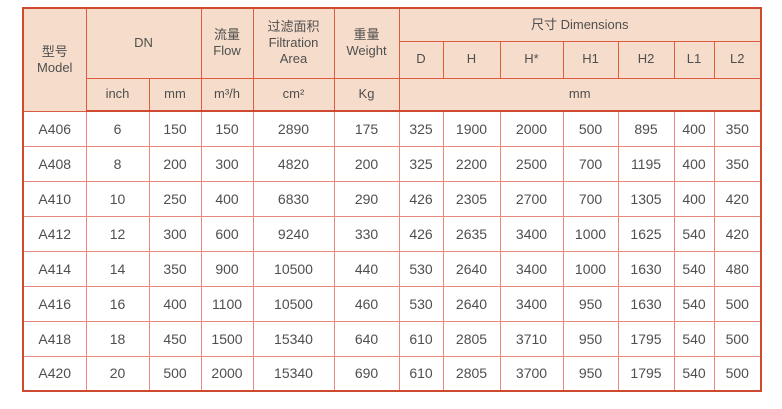 Image resolution: width=782 pixels, height=409 pixels. What do you see at coordinates (117, 338) in the screenshot?
I see `inch-cell: 18` at bounding box center [117, 338].